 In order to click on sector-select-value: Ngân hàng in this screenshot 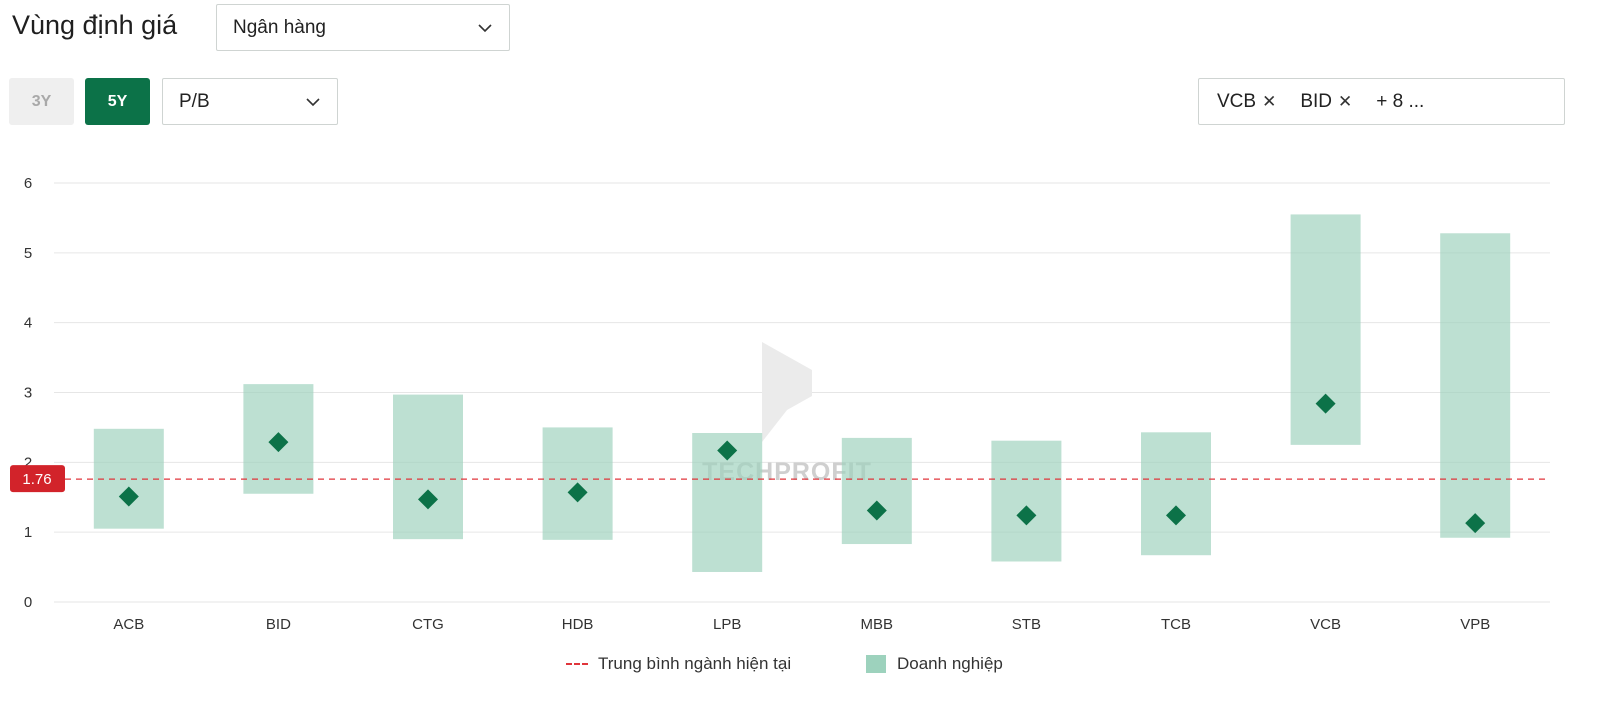, I will do `click(279, 27)`.